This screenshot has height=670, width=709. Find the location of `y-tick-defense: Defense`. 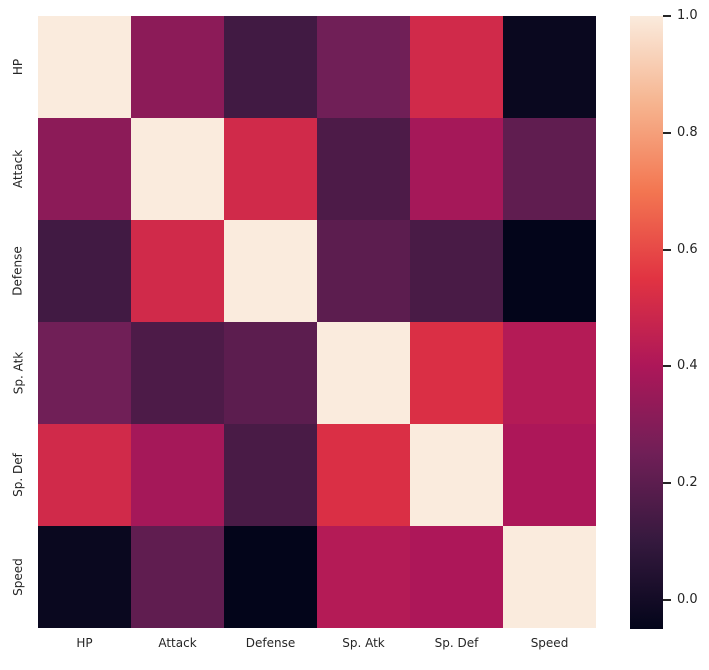

y-tick-defense: Defense is located at coordinates (18, 271).